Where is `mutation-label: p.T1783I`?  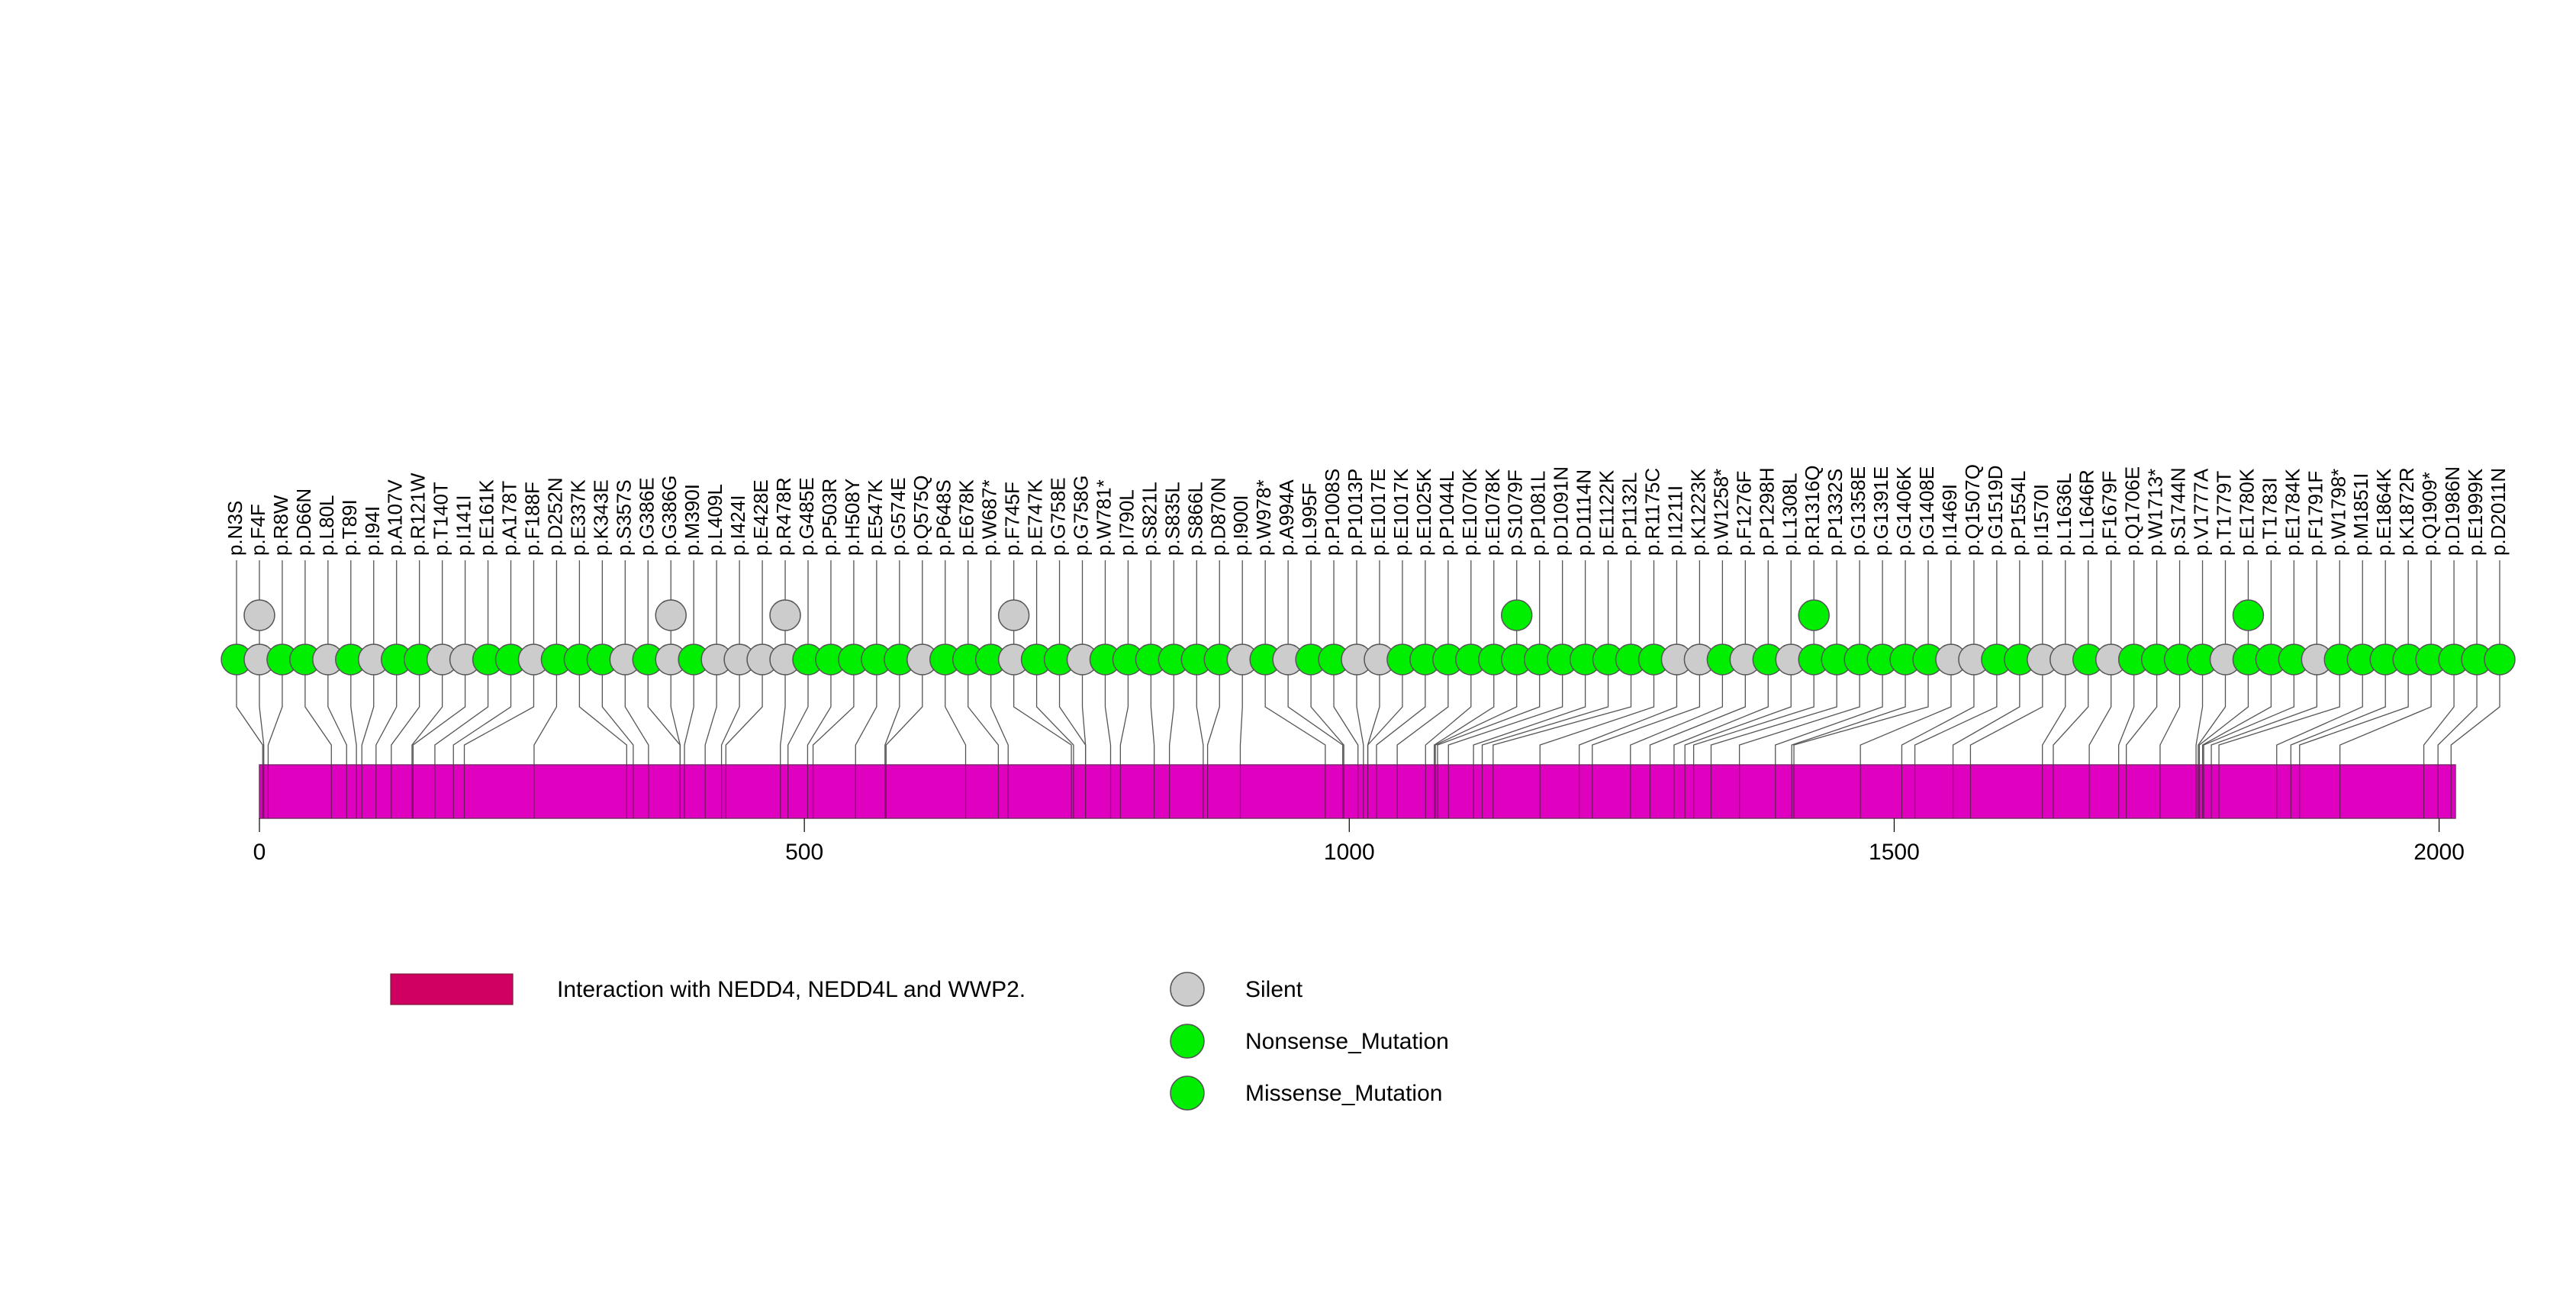
mutation-label: p.T1783I is located at coordinates (2269, 517).